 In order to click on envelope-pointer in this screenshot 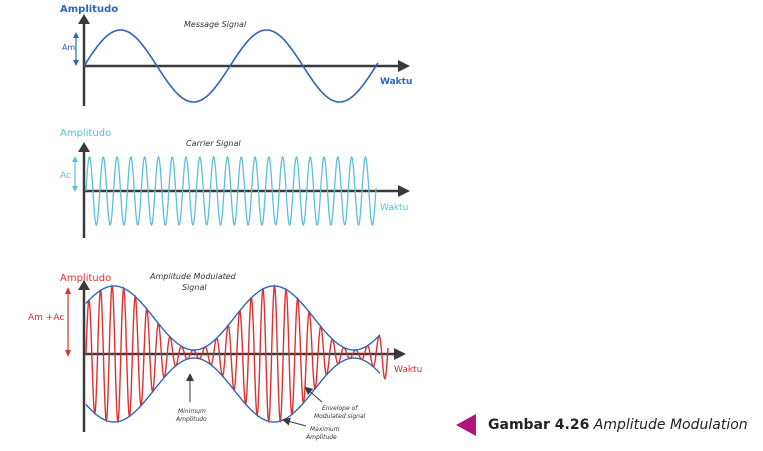, I will do `click(313, 394)`.